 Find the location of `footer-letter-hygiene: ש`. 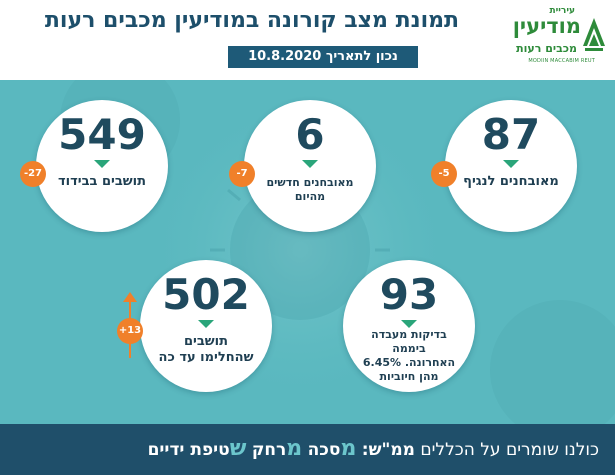

footer-letter-hygiene: ש is located at coordinates (238, 448).